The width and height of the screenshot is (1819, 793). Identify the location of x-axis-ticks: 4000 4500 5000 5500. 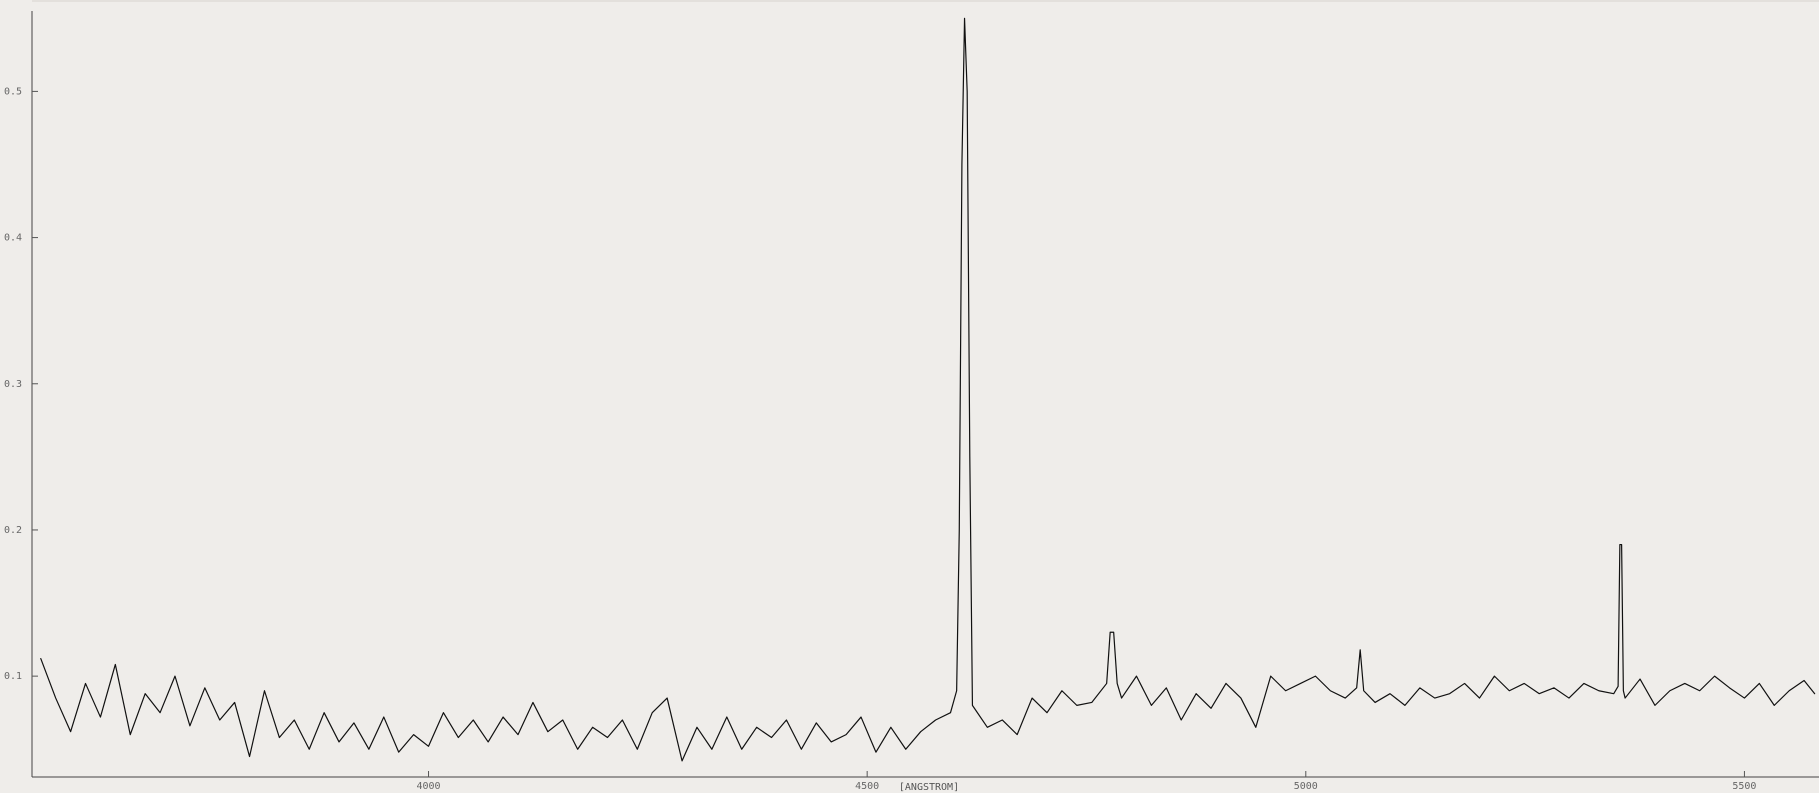
(1086, 781).